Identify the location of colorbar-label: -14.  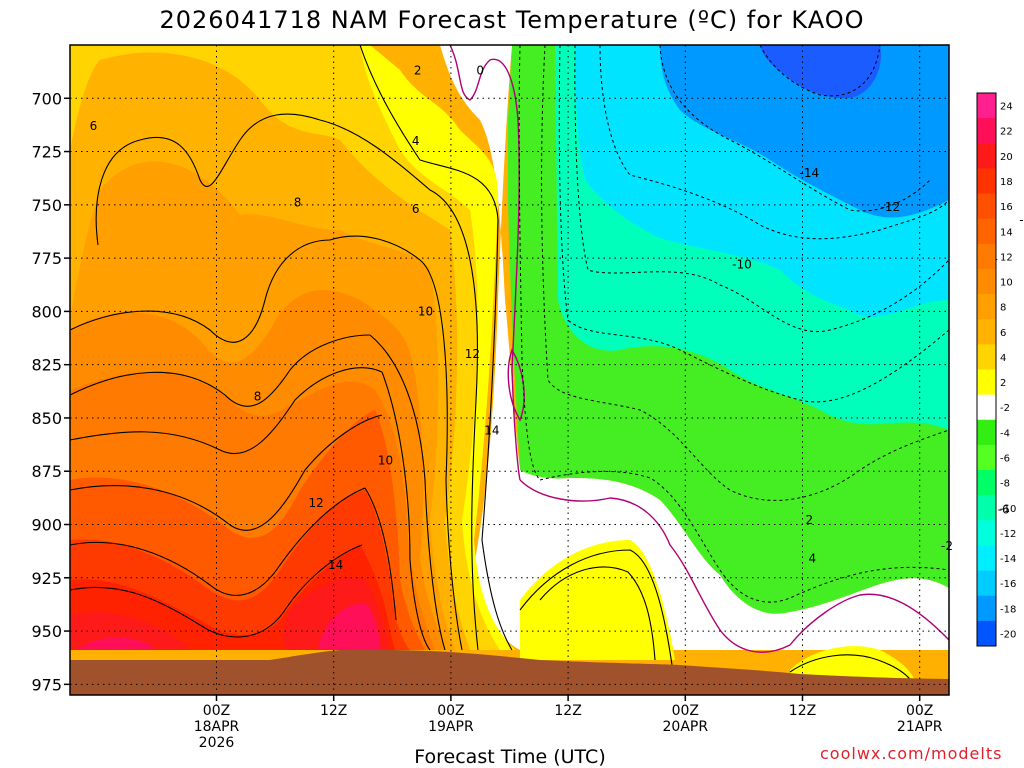
(1008, 559).